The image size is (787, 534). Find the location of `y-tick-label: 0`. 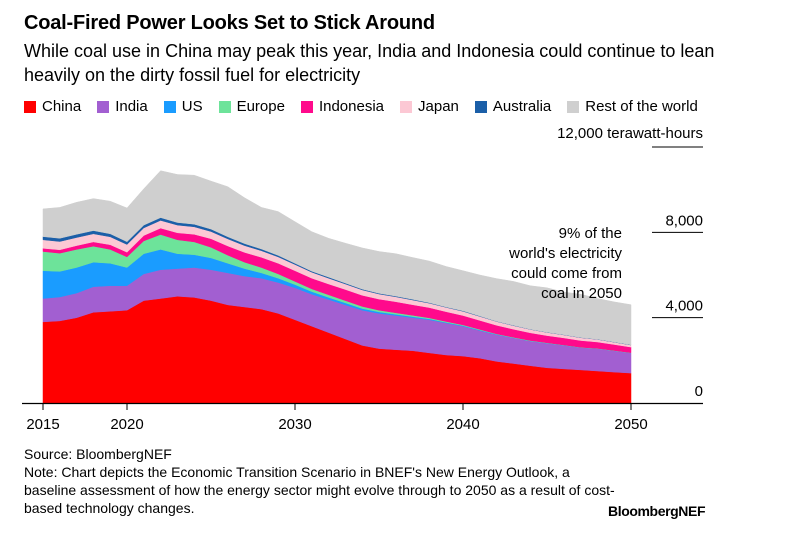

y-tick-label: 0 is located at coordinates (699, 391).